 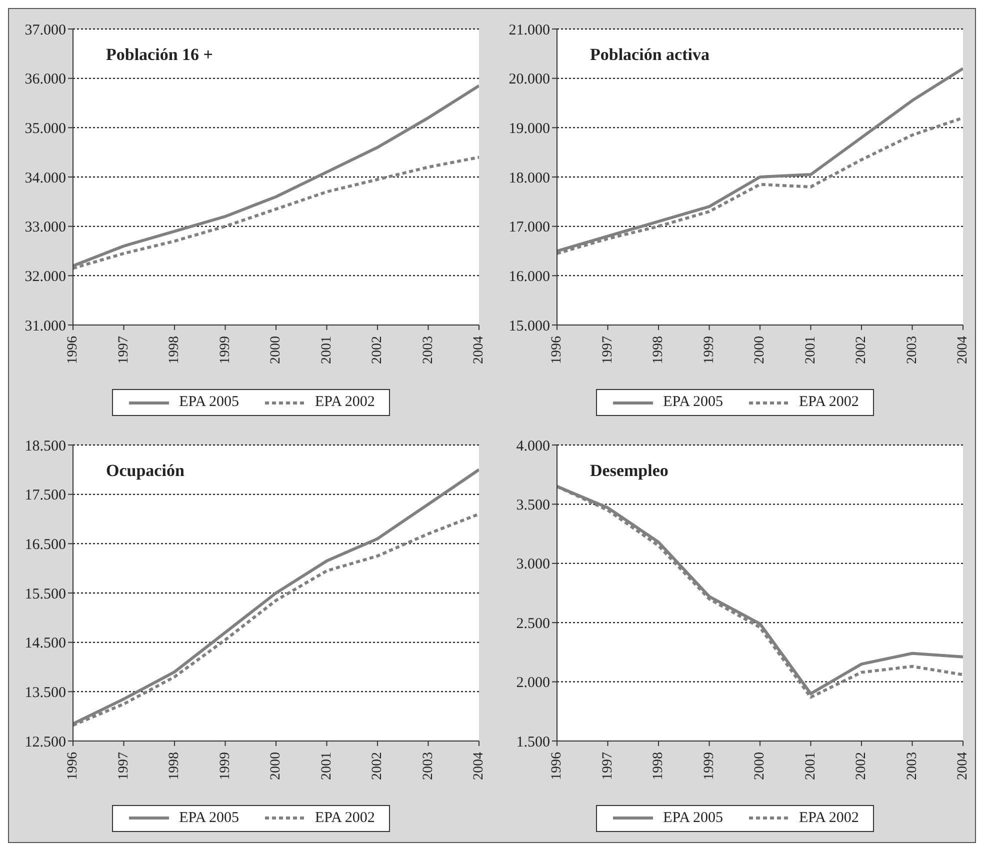 What do you see at coordinates (529, 178) in the screenshot?
I see `y-tick-label: 18.000` at bounding box center [529, 178].